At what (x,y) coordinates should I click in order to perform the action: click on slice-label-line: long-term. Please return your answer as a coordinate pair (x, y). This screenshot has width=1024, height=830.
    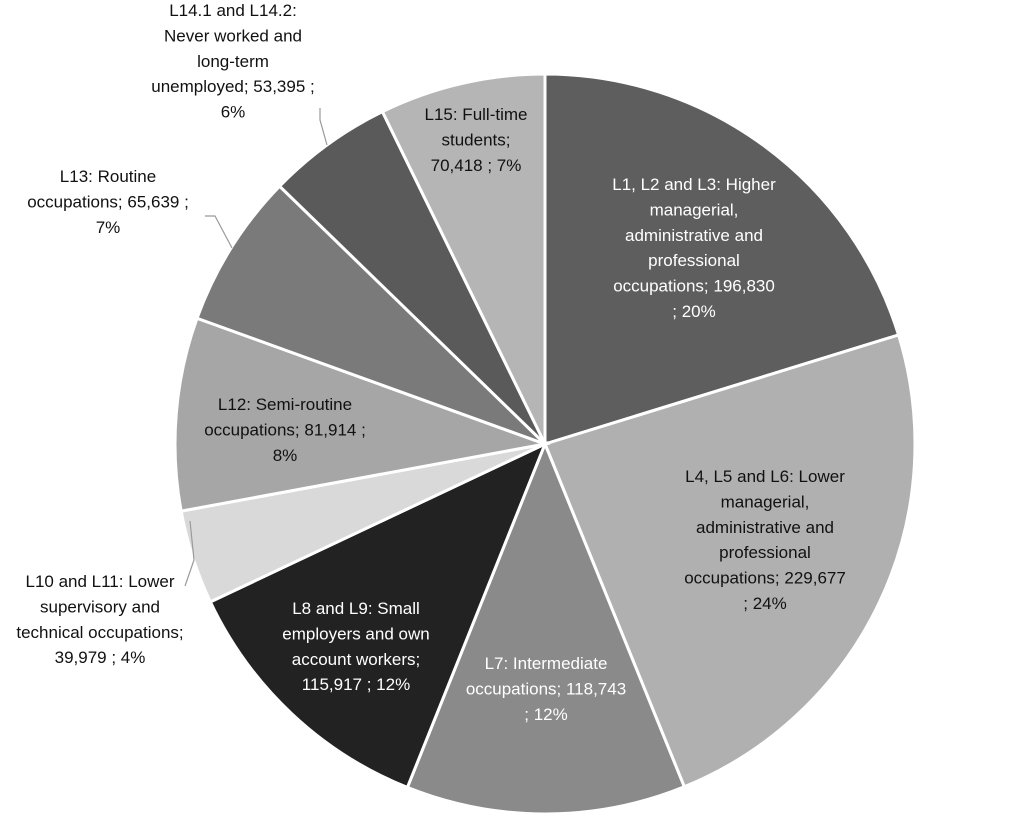
    Looking at the image, I should click on (233, 61).